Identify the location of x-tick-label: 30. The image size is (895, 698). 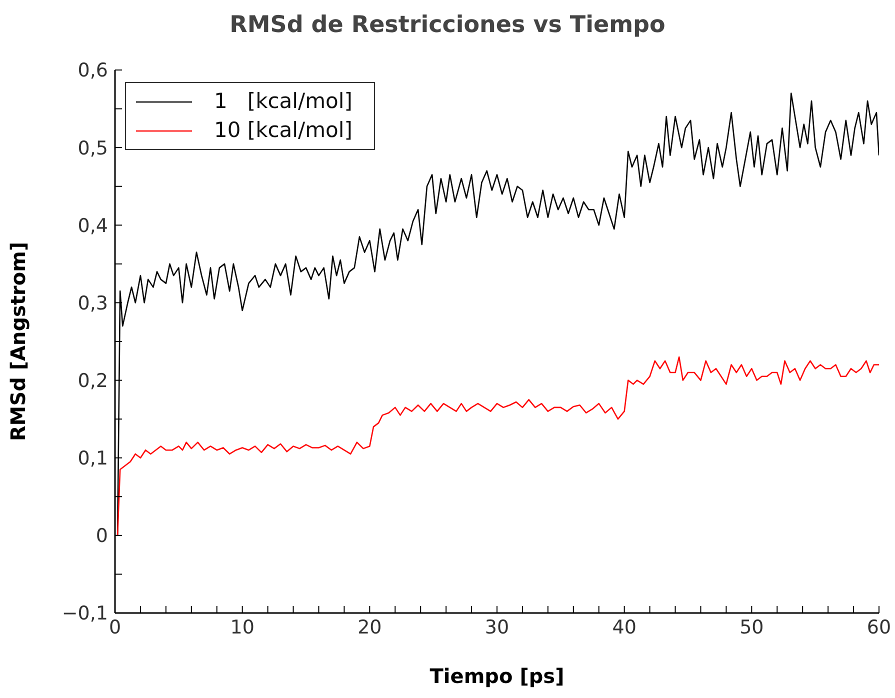
(497, 627).